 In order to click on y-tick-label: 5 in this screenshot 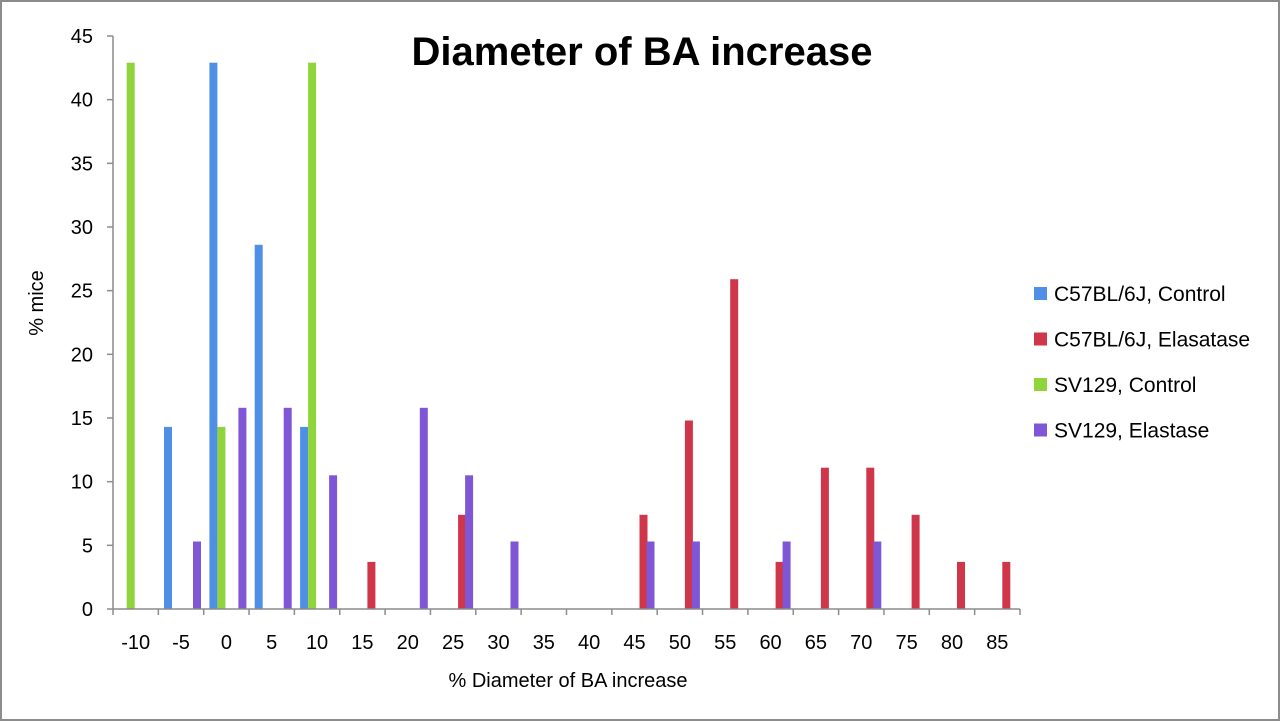, I will do `click(87, 546)`.